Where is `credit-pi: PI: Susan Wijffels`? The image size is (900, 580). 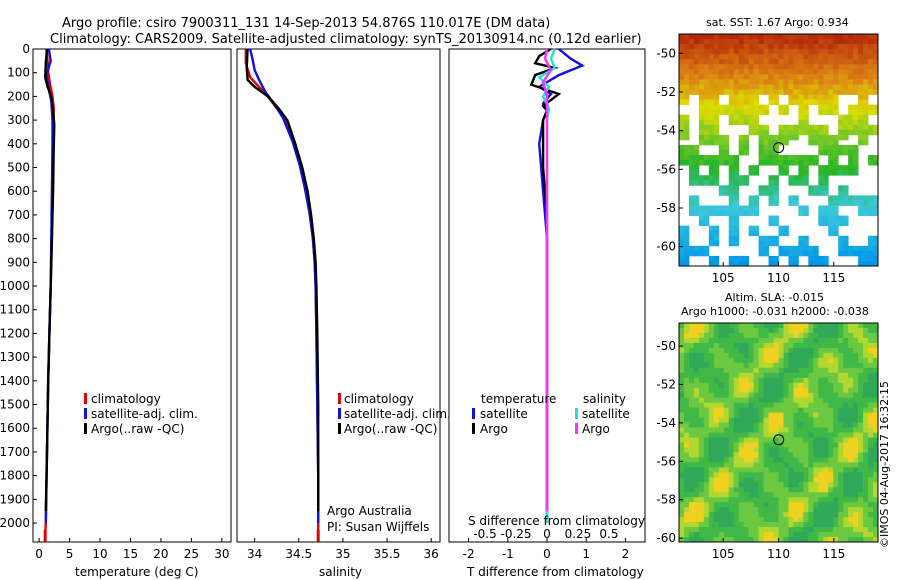 credit-pi: PI: Susan Wijffels is located at coordinates (378, 527).